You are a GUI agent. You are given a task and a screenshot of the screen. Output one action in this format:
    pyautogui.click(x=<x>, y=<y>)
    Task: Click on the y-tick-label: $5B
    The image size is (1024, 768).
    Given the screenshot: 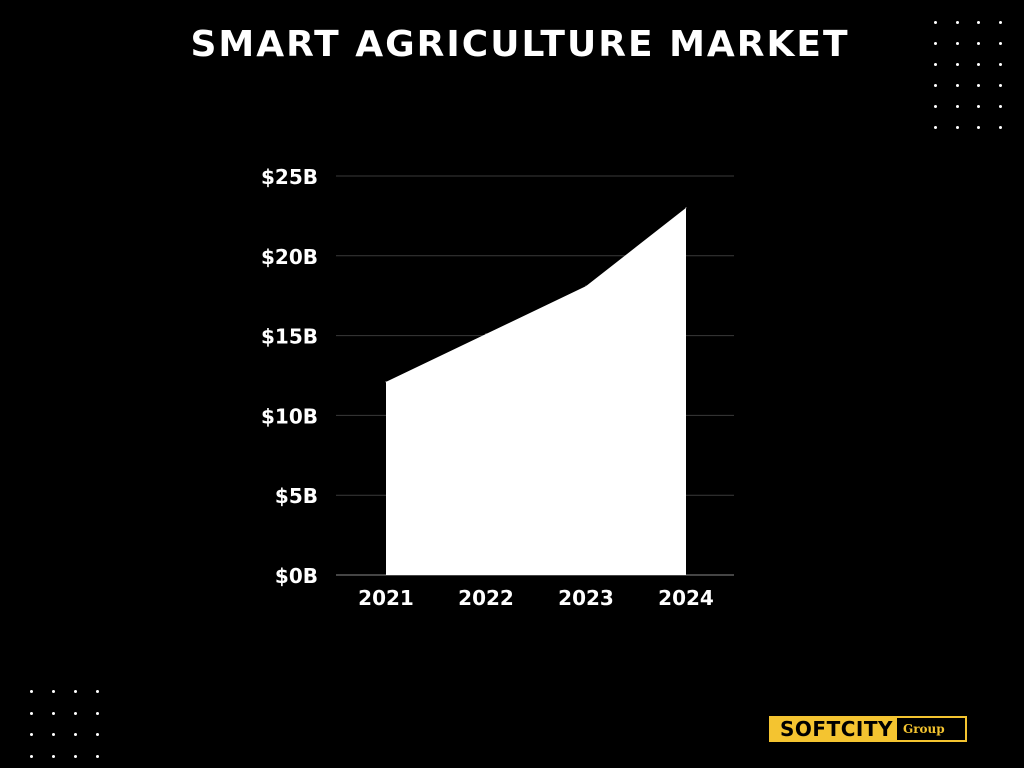 What is the action you would take?
    pyautogui.click(x=296, y=496)
    